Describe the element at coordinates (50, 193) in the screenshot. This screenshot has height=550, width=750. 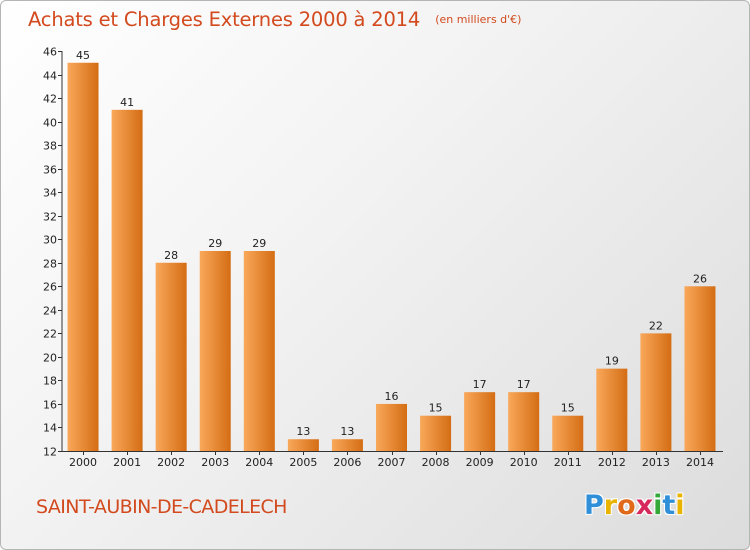
I see `y-tick-label: 34` at that location.